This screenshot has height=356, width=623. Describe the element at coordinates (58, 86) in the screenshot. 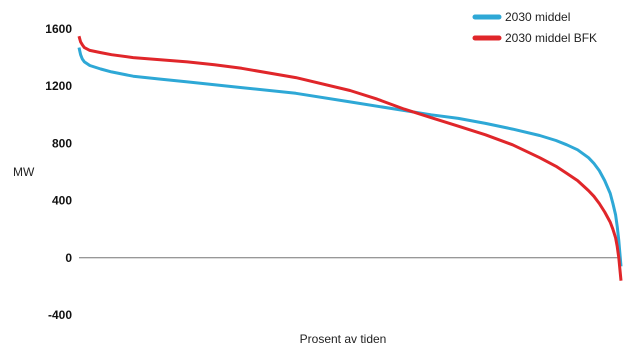

I see `y-tick-label: 1200` at that location.